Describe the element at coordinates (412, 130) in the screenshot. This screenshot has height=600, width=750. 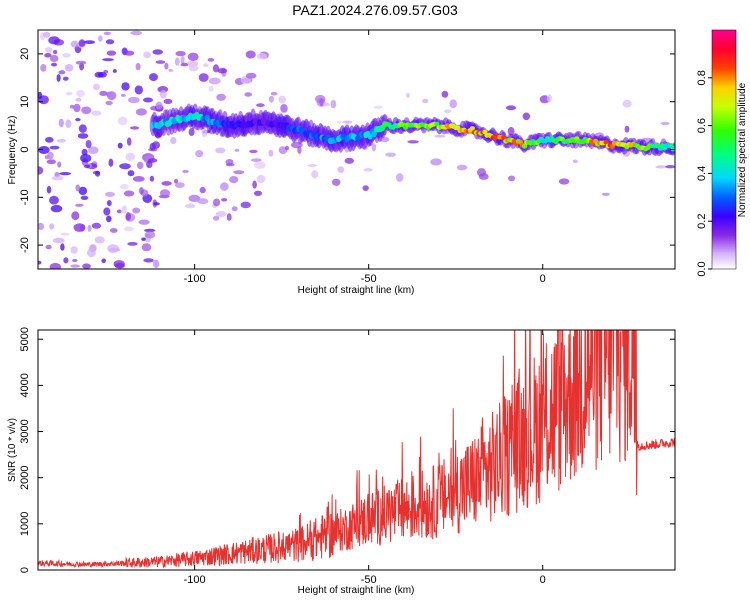
I see `spectrogram-ridge` at that location.